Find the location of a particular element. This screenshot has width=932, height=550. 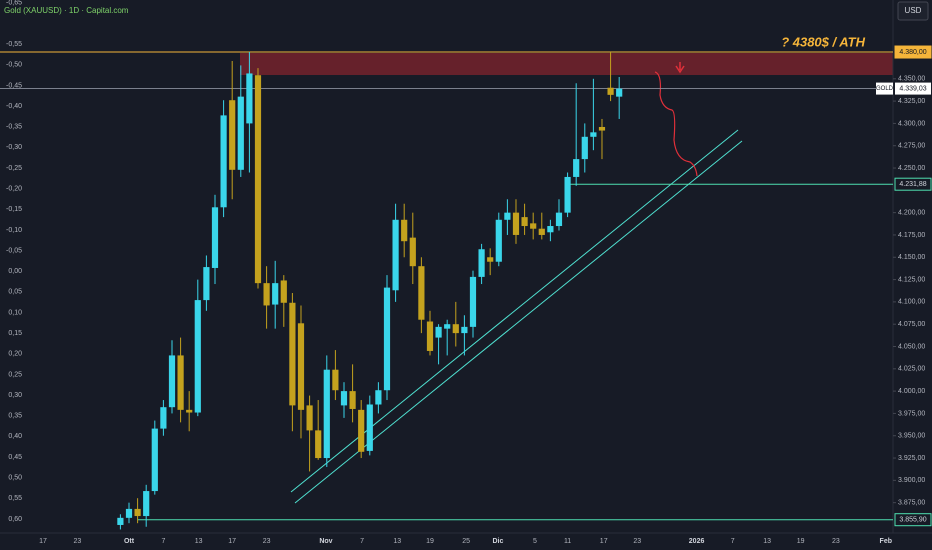

y2-tick-label: -0,40 is located at coordinates (14, 106).